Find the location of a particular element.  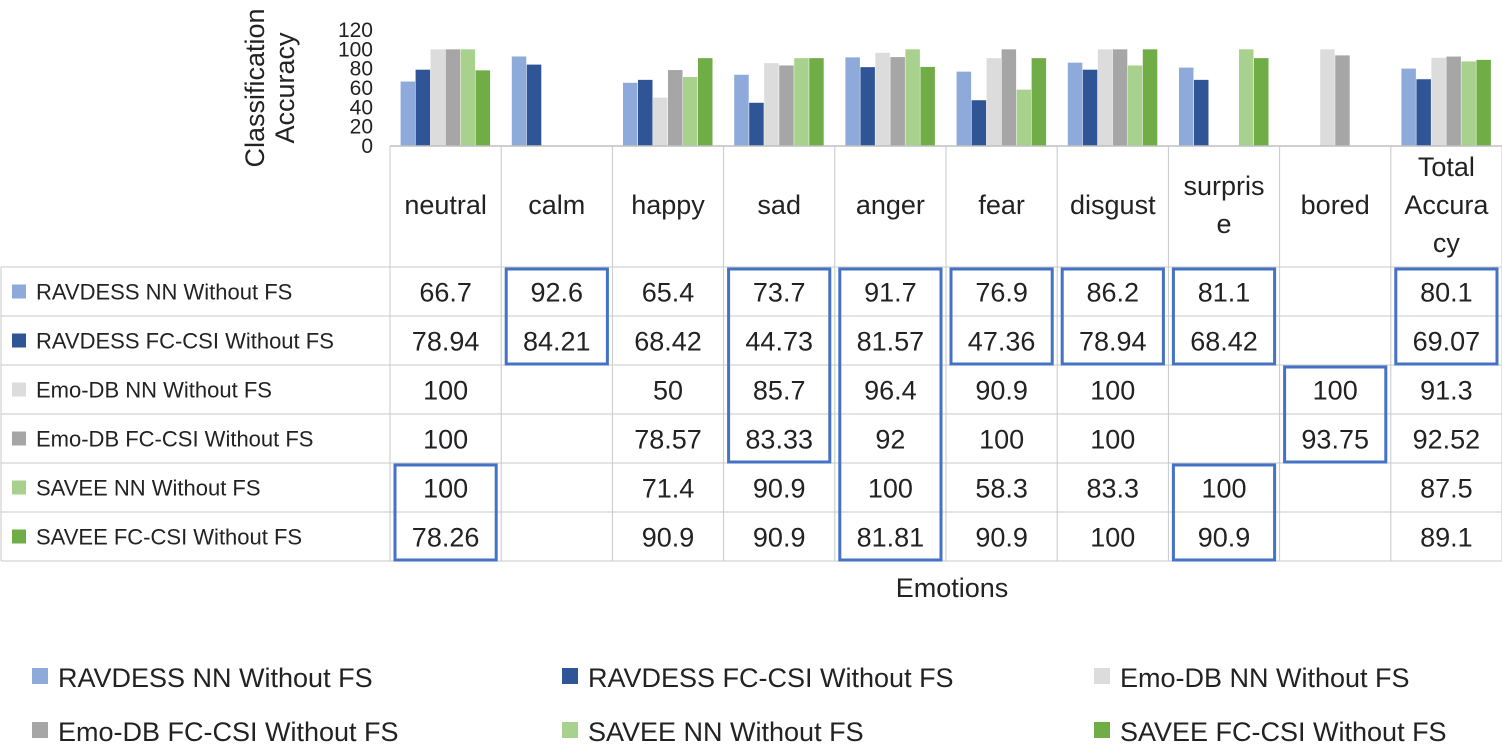

bar-emo-db-fc-csi-without-fs-disgust is located at coordinates (1120, 98).